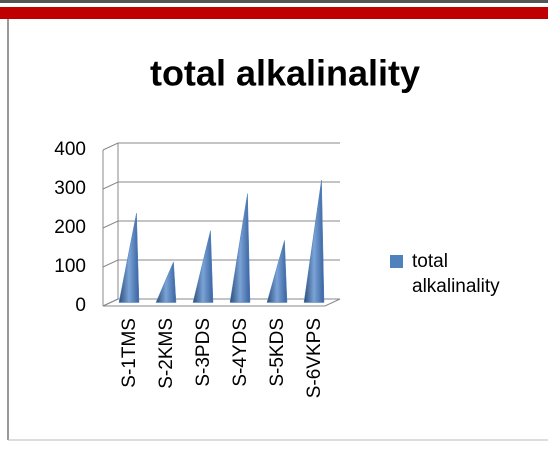 The height and width of the screenshot is (450, 548). I want to click on legend-label: total alkalinality, so click(456, 274).